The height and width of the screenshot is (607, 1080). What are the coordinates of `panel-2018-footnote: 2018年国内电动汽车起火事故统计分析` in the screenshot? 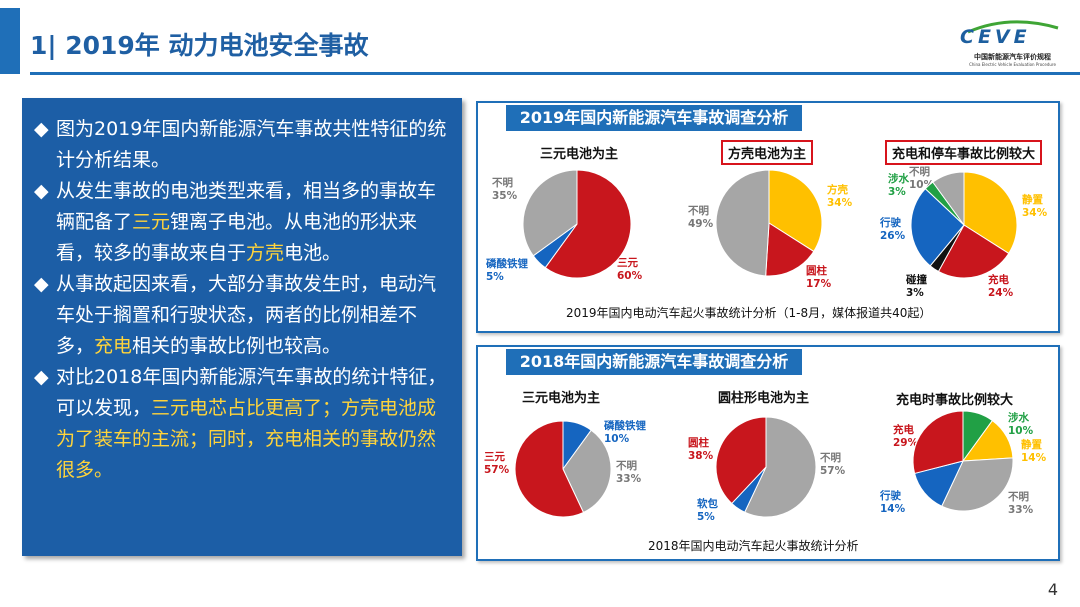 It's located at (753, 546).